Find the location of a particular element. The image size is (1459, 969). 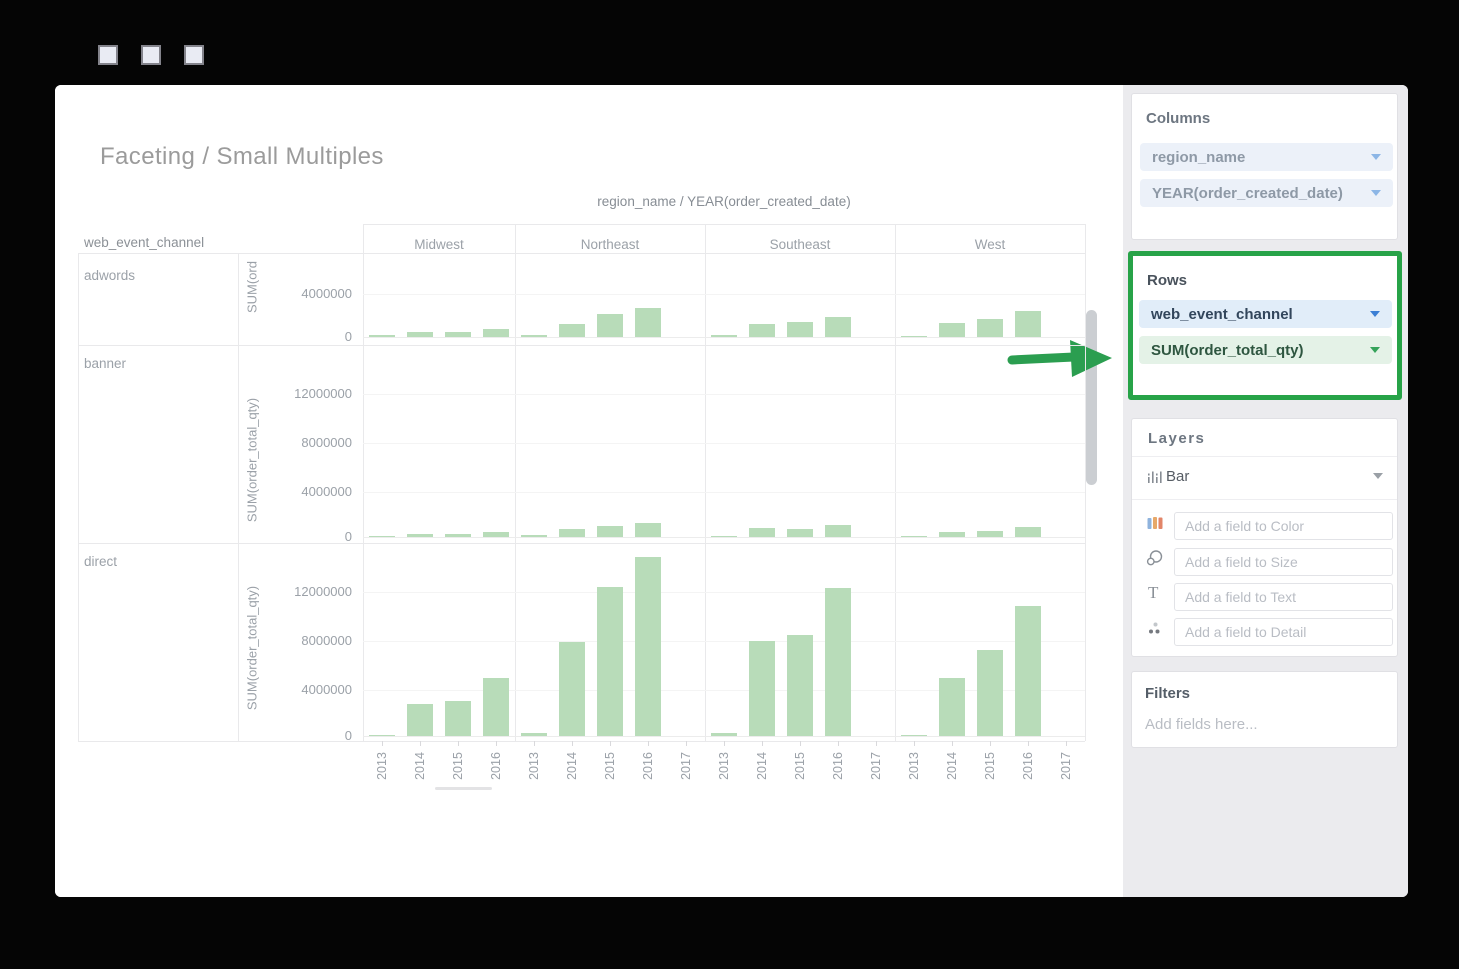

y-tick-label: 8000000 is located at coordinates (326, 442).